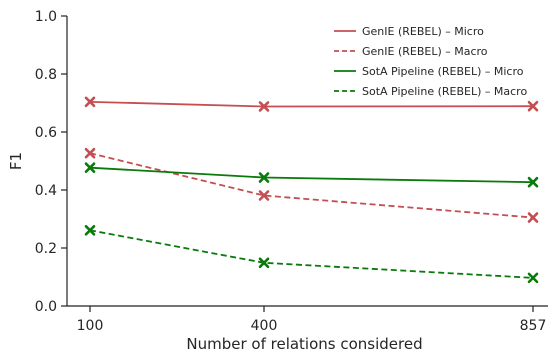 Image resolution: width=551 pixels, height=355 pixels. I want to click on x-axis: 100 400 857, so click(307, 319).